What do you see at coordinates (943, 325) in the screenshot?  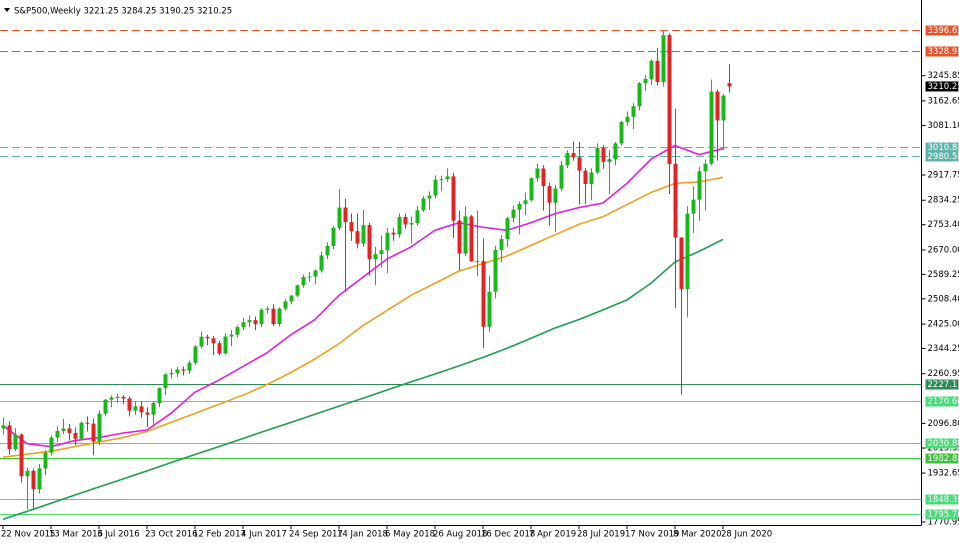 I see `y-tick-label: 2425.00` at bounding box center [943, 325].